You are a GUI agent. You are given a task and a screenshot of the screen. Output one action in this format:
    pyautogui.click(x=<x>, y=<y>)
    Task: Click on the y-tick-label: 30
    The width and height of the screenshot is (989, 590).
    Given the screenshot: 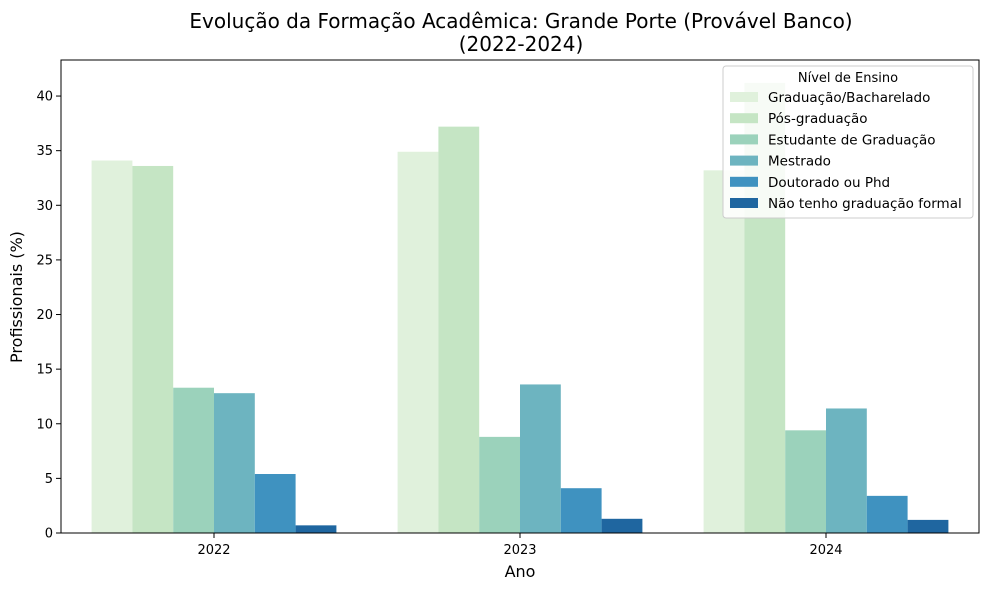 What is the action you would take?
    pyautogui.click(x=44, y=206)
    